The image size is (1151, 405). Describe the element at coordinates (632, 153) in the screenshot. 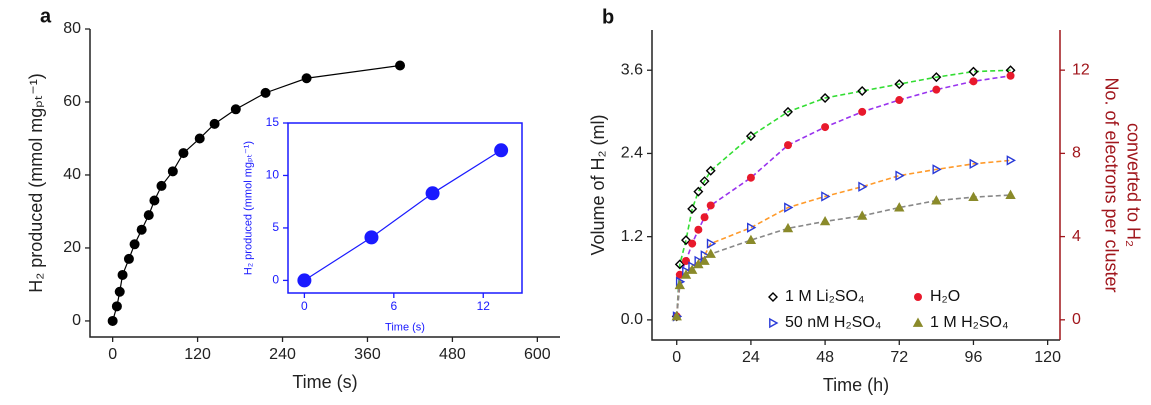

I see `y-tick-label: 2.4` at that location.